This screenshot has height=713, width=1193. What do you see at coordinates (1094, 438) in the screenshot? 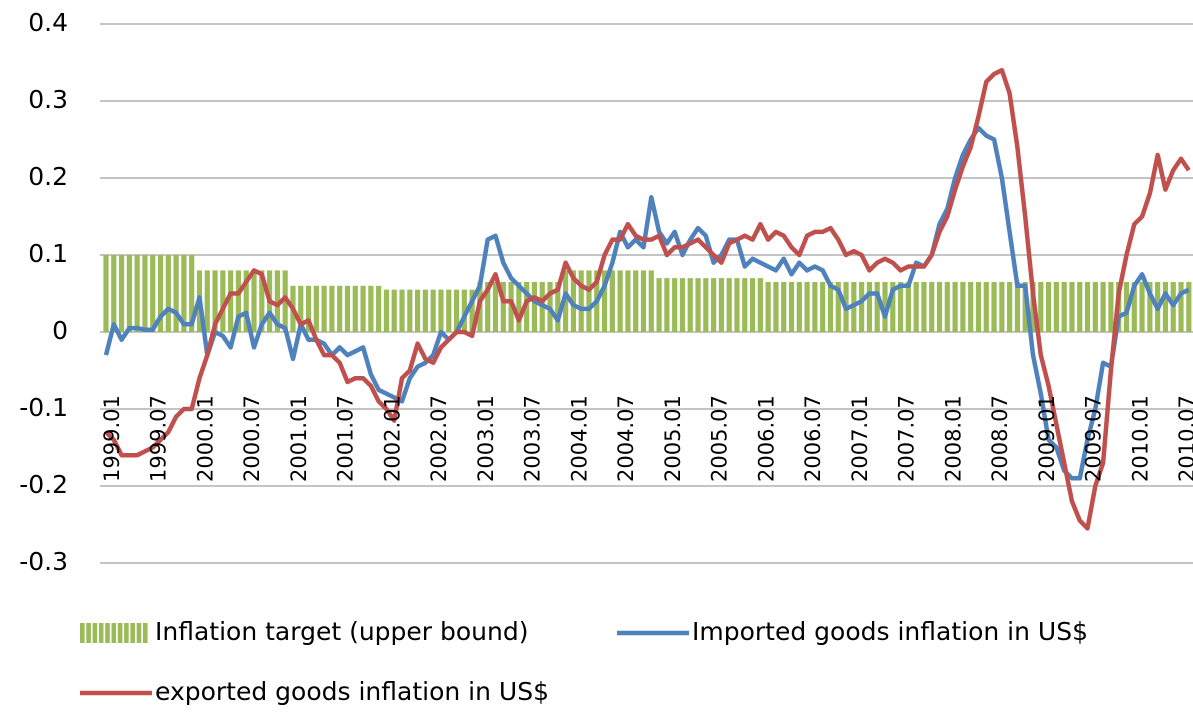
I see `x-tick-label: 2009.07` at bounding box center [1094, 438].